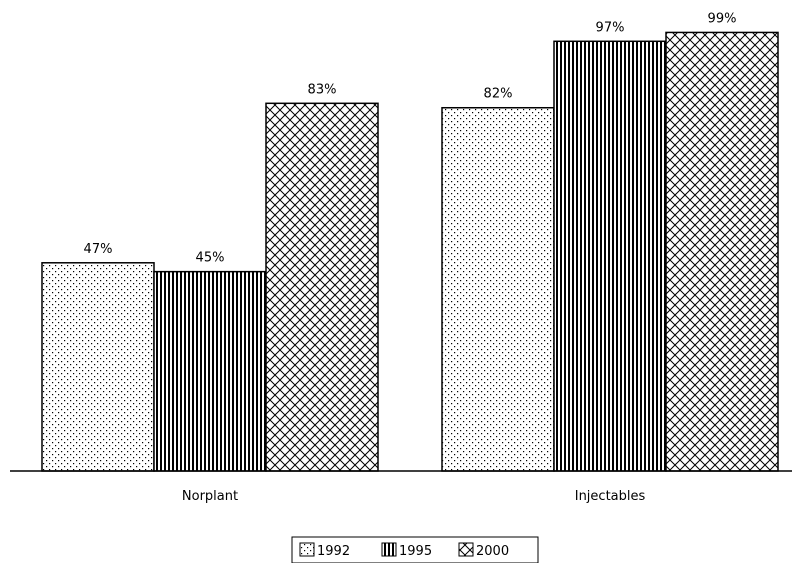  Describe the element at coordinates (498, 289) in the screenshot. I see `bar-injectables-1992` at that location.